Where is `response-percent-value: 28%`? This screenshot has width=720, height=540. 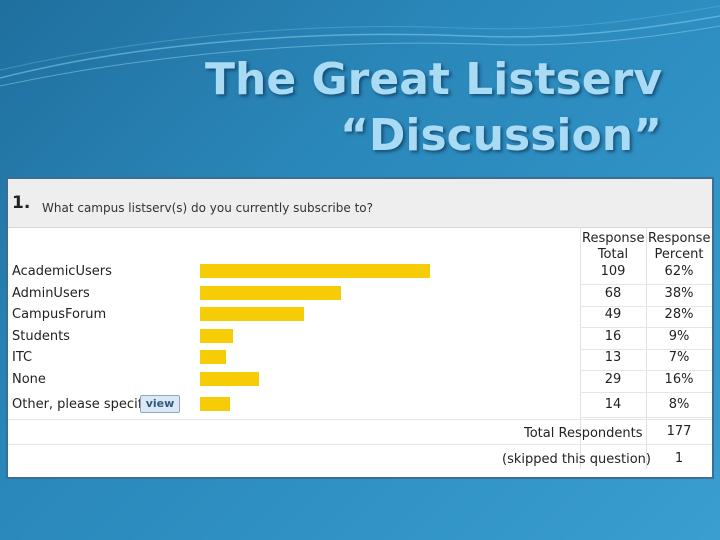
response-percent-value: 28% is located at coordinates (679, 314).